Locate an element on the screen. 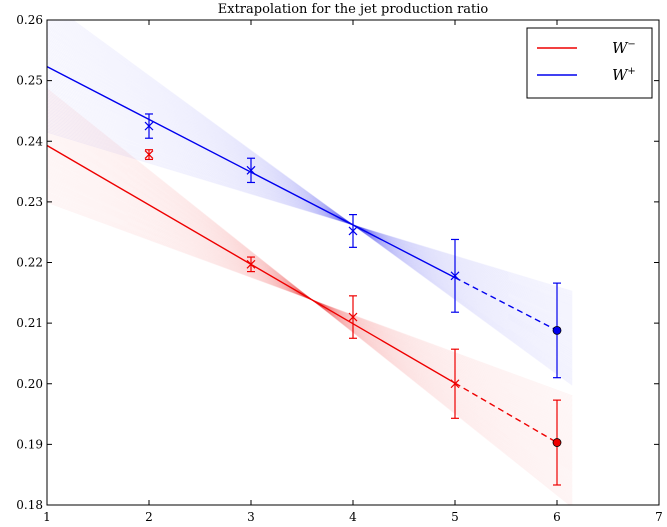 Image resolution: width=667 pixels, height=527 pixels. x-tick-label: 7 is located at coordinates (659, 517).